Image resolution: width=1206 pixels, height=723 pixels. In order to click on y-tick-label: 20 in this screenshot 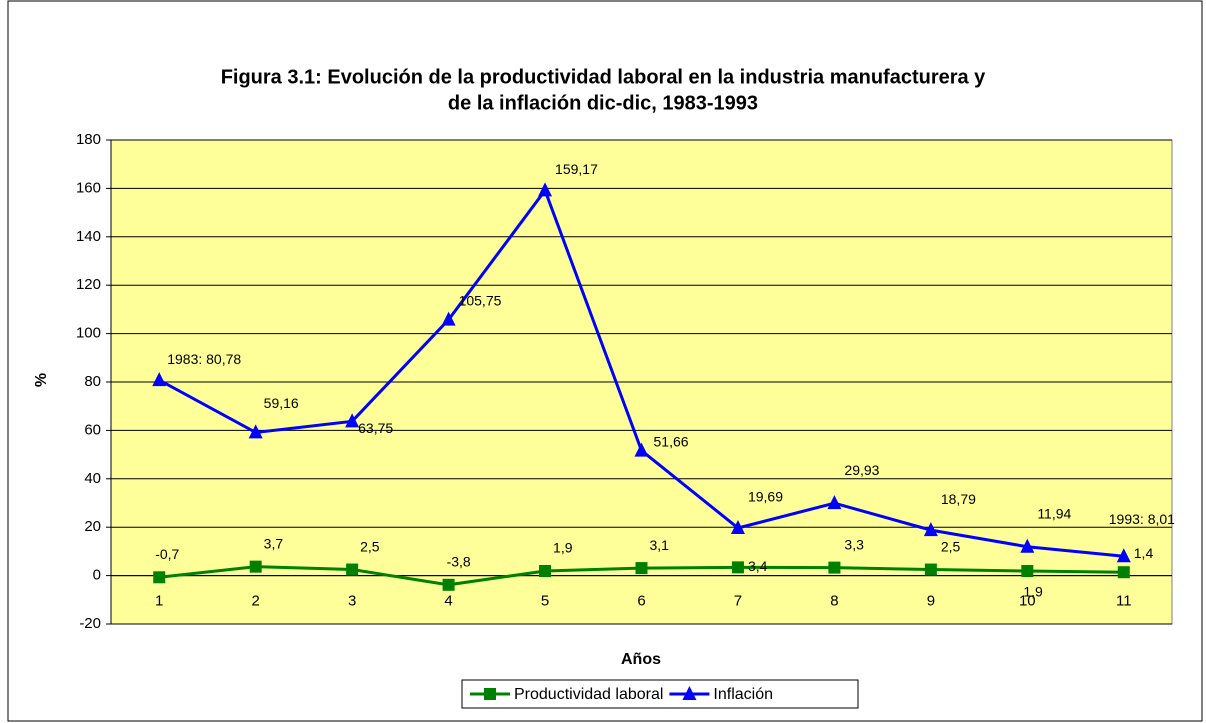, I will do `click(92, 526)`.